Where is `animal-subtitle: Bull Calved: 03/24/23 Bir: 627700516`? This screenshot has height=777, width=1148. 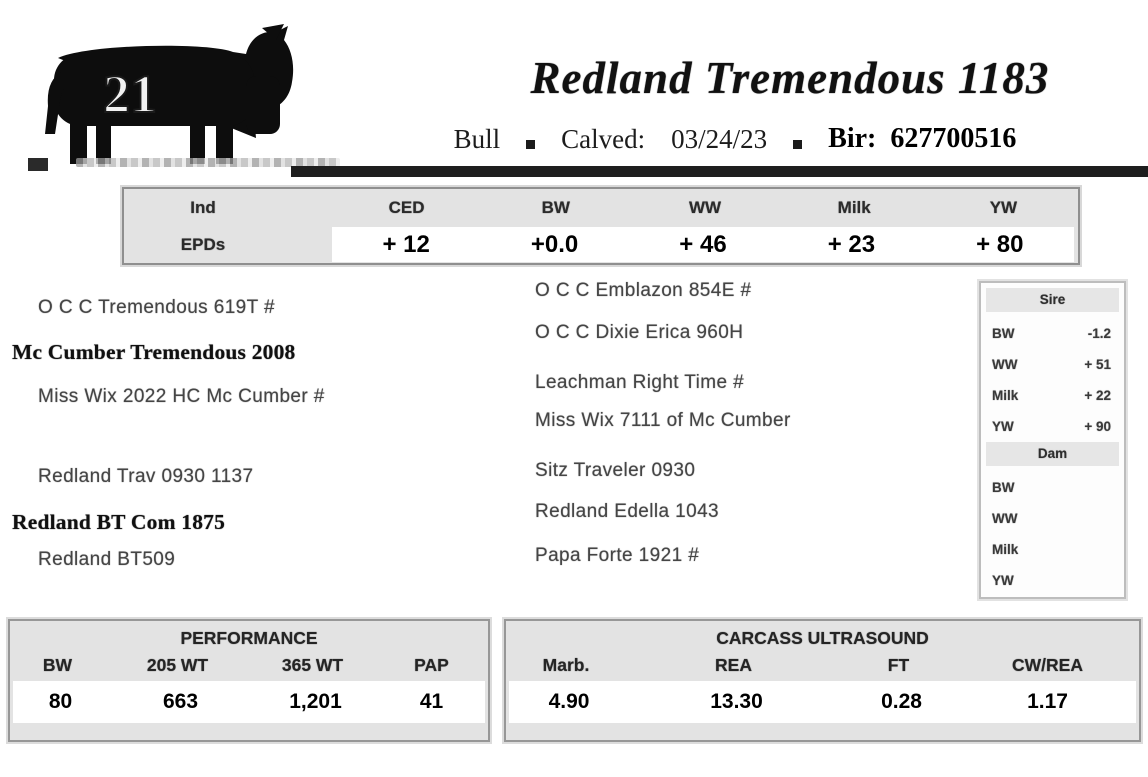 animal-subtitle: Bull Calved: 03/24/23 Bir: 627700516 is located at coordinates (735, 139).